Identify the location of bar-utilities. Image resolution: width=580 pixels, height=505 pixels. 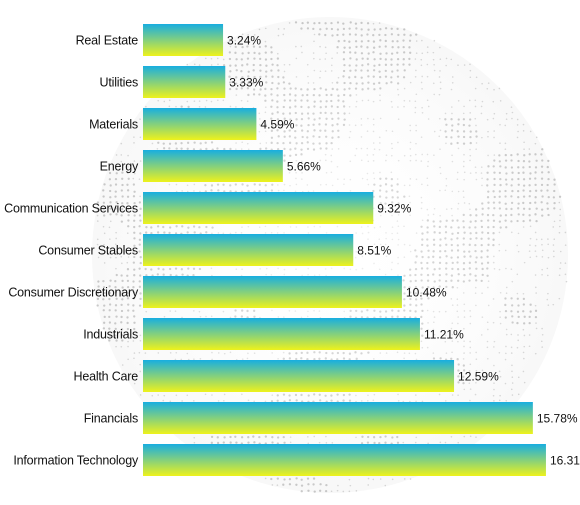
(184, 82).